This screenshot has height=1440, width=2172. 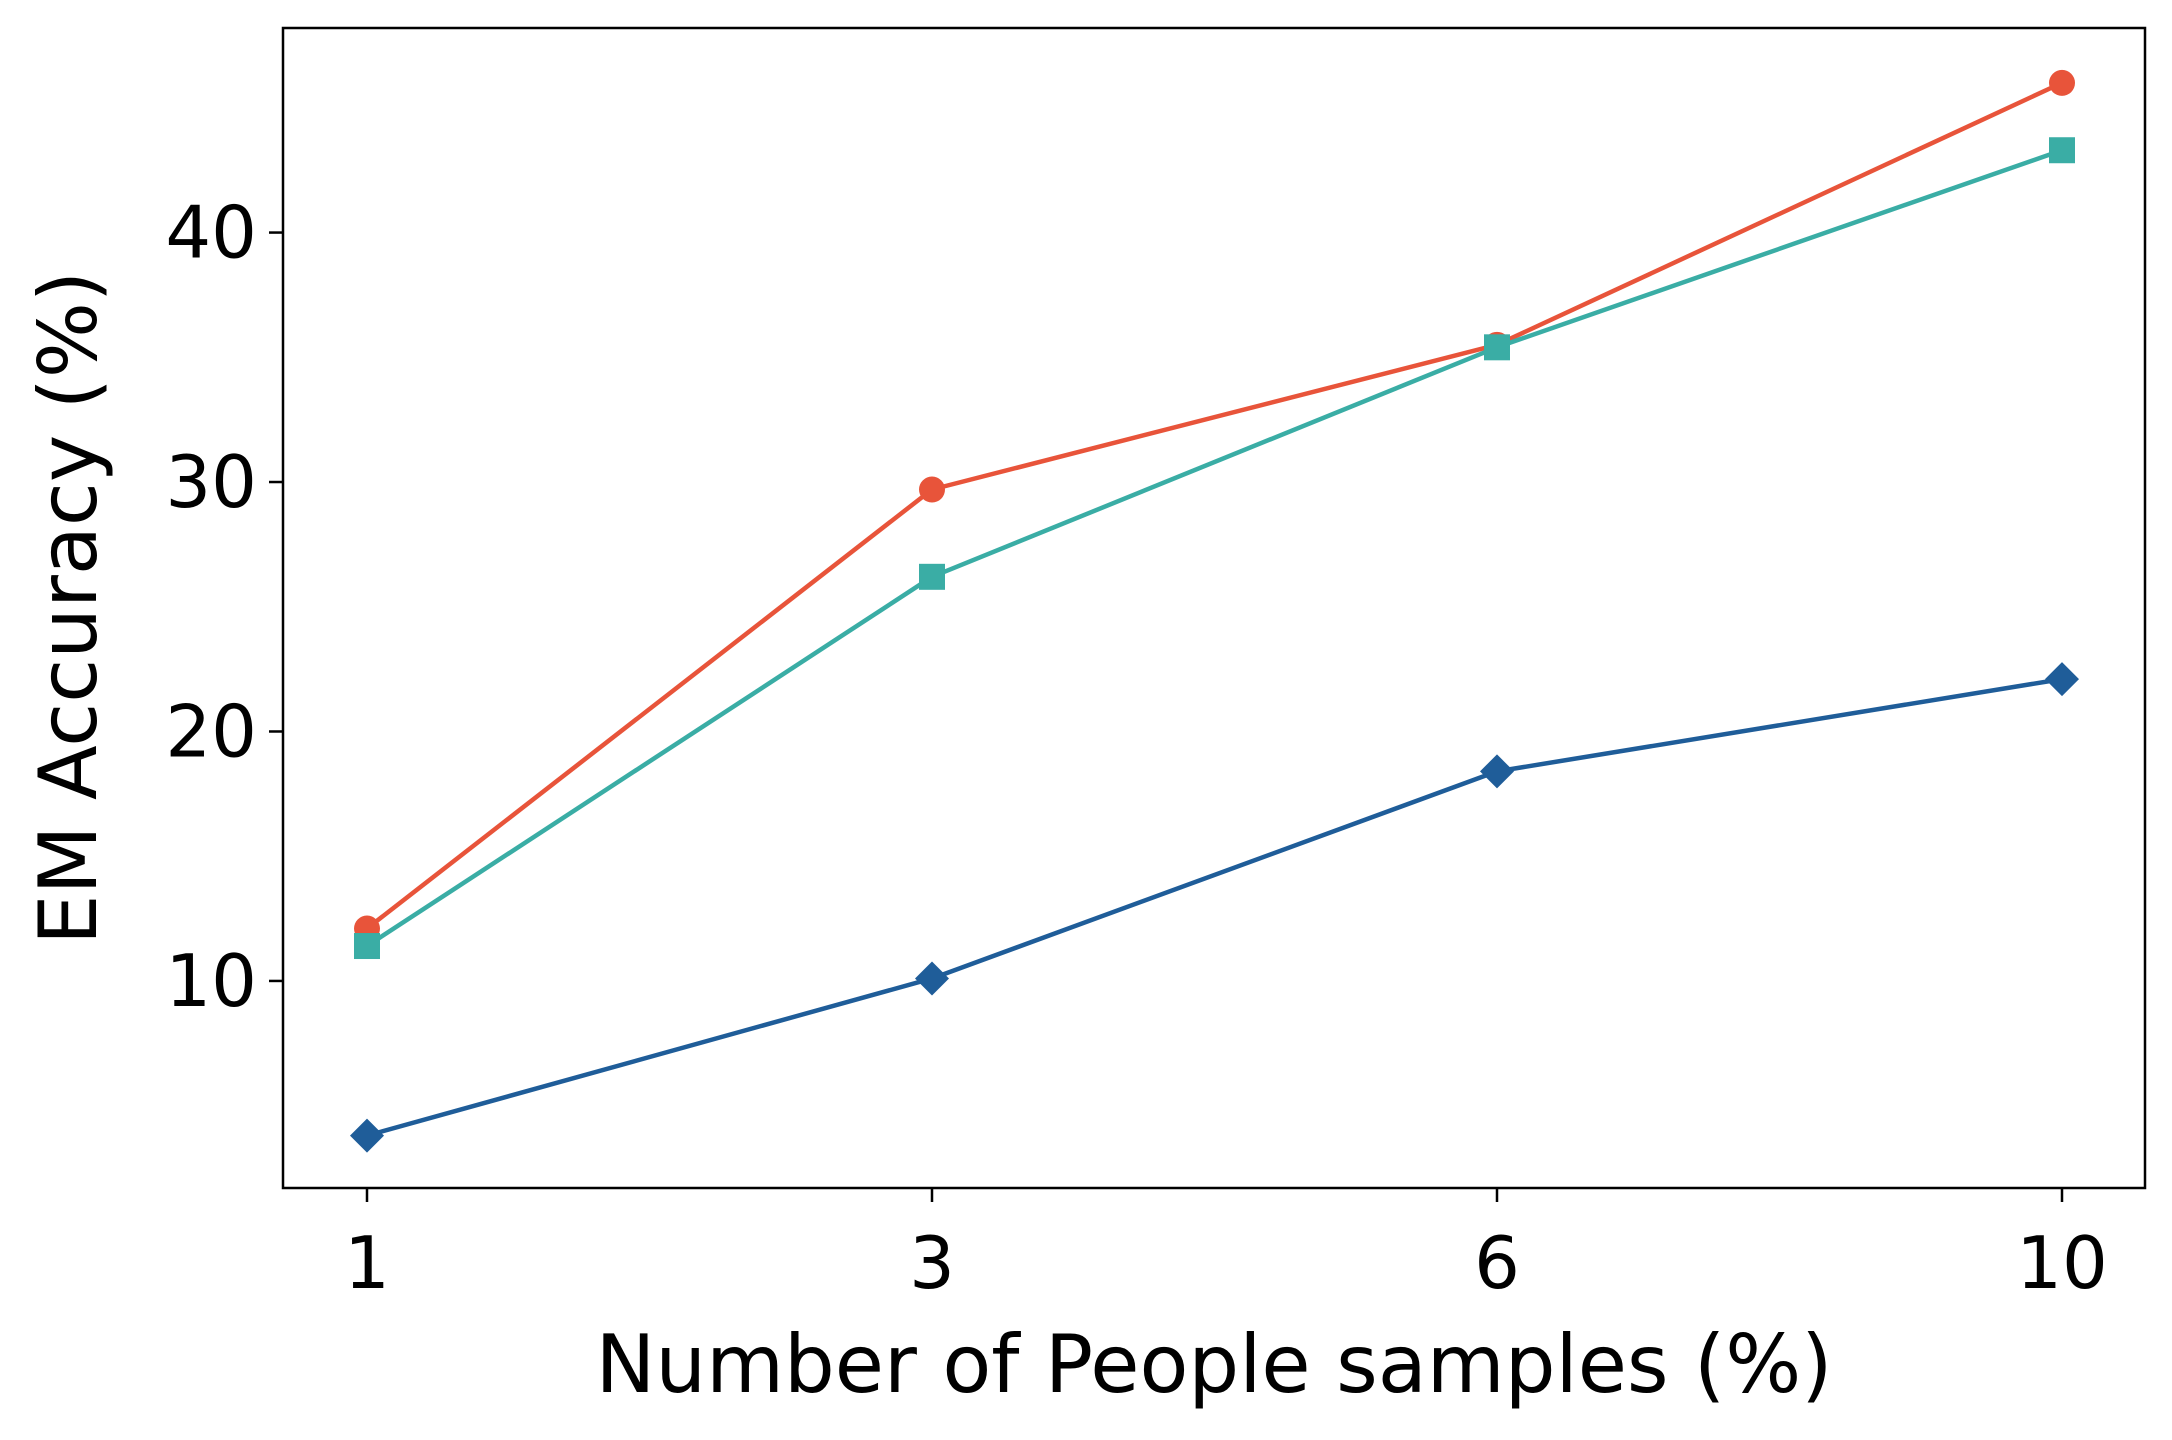 What do you see at coordinates (68, 608) in the screenshot?
I see `y-axis-title: EM Accuracy (%)` at bounding box center [68, 608].